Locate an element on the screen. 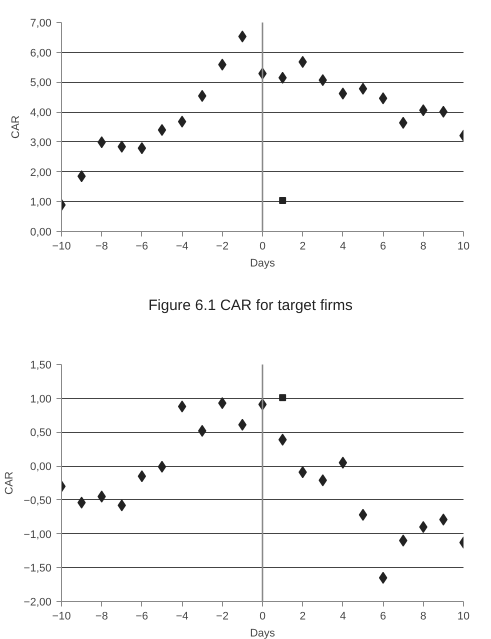 The width and height of the screenshot is (491, 639). y-tick-label: 3,00 is located at coordinates (41, 142).